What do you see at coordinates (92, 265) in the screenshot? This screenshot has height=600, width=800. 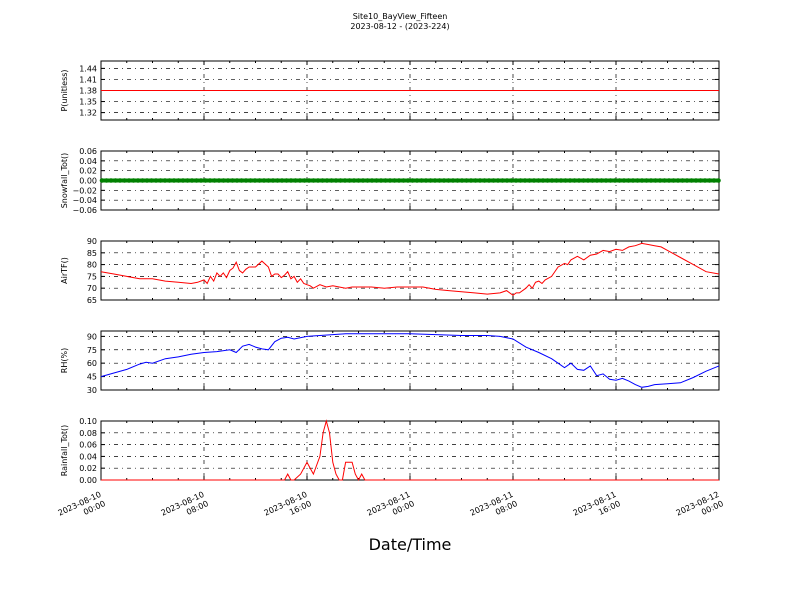 I see `y-tick-label: 80` at bounding box center [92, 265].